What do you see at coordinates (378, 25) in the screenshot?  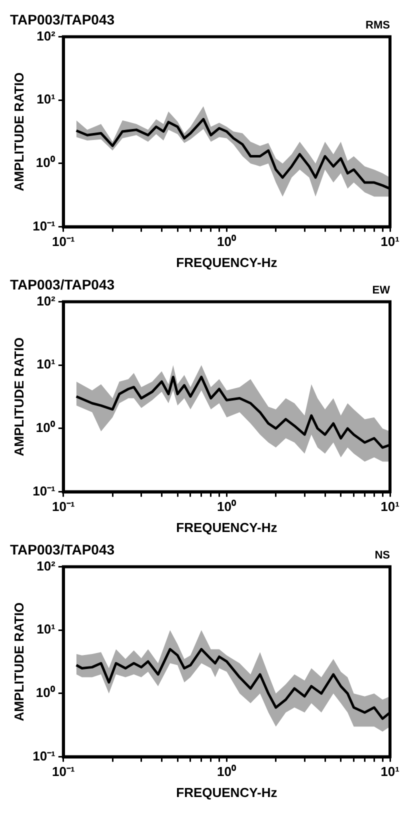 I see `text: RMS` at bounding box center [378, 25].